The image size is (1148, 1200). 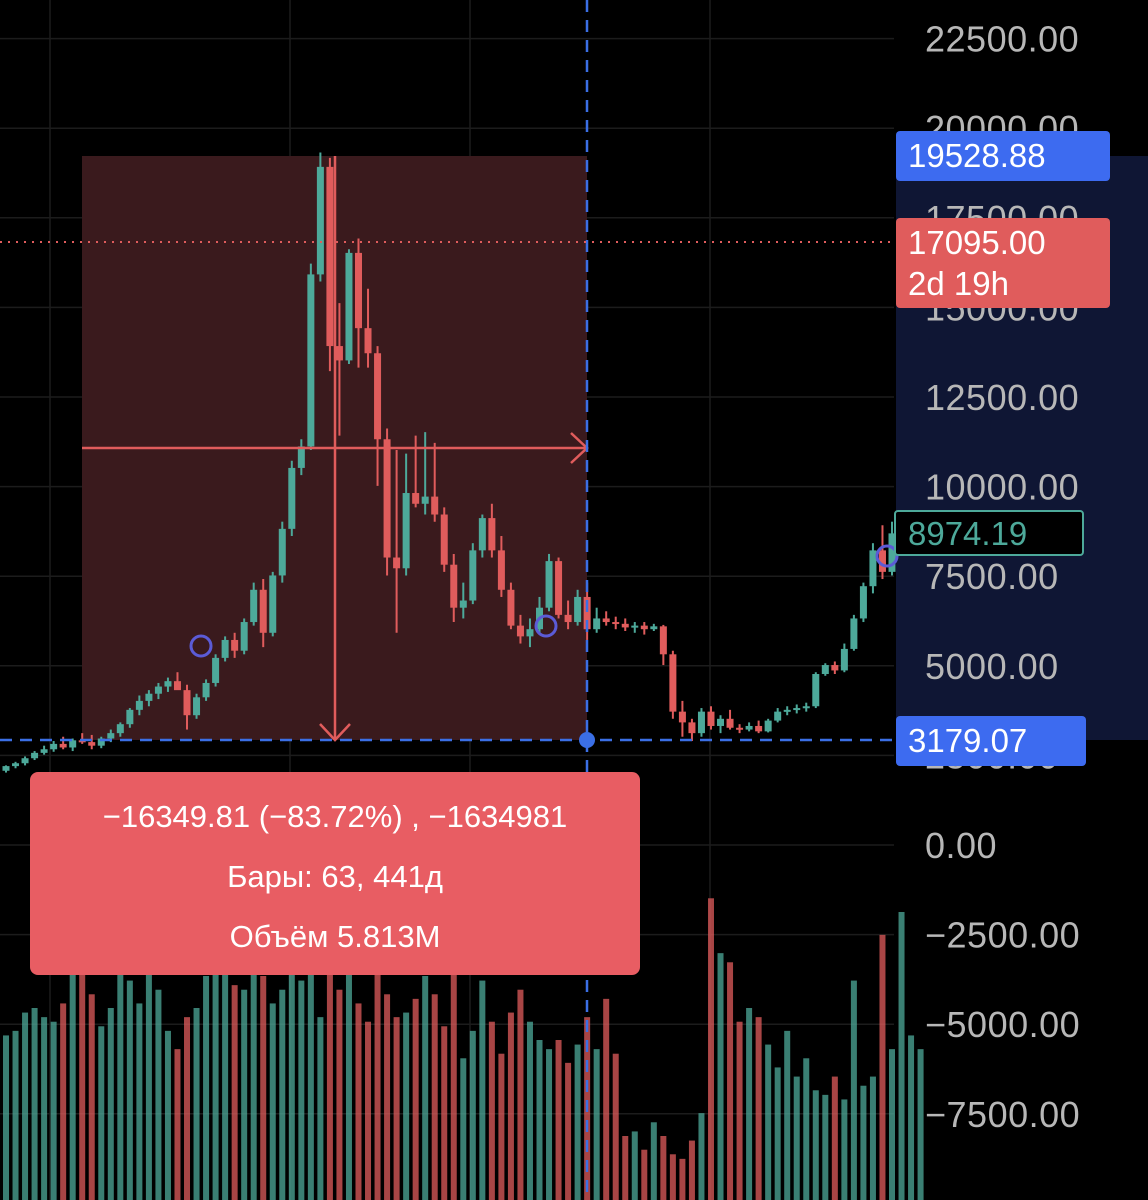 What do you see at coordinates (1002, 935) in the screenshot?
I see `price-axis-tick: −2500.00` at bounding box center [1002, 935].